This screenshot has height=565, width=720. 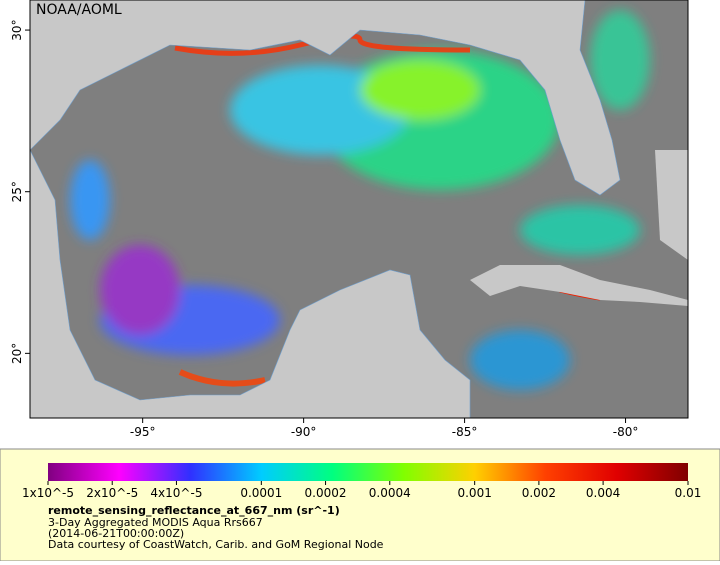 I want to click on colorbar-tick-label: 0.0002, so click(x=326, y=493).